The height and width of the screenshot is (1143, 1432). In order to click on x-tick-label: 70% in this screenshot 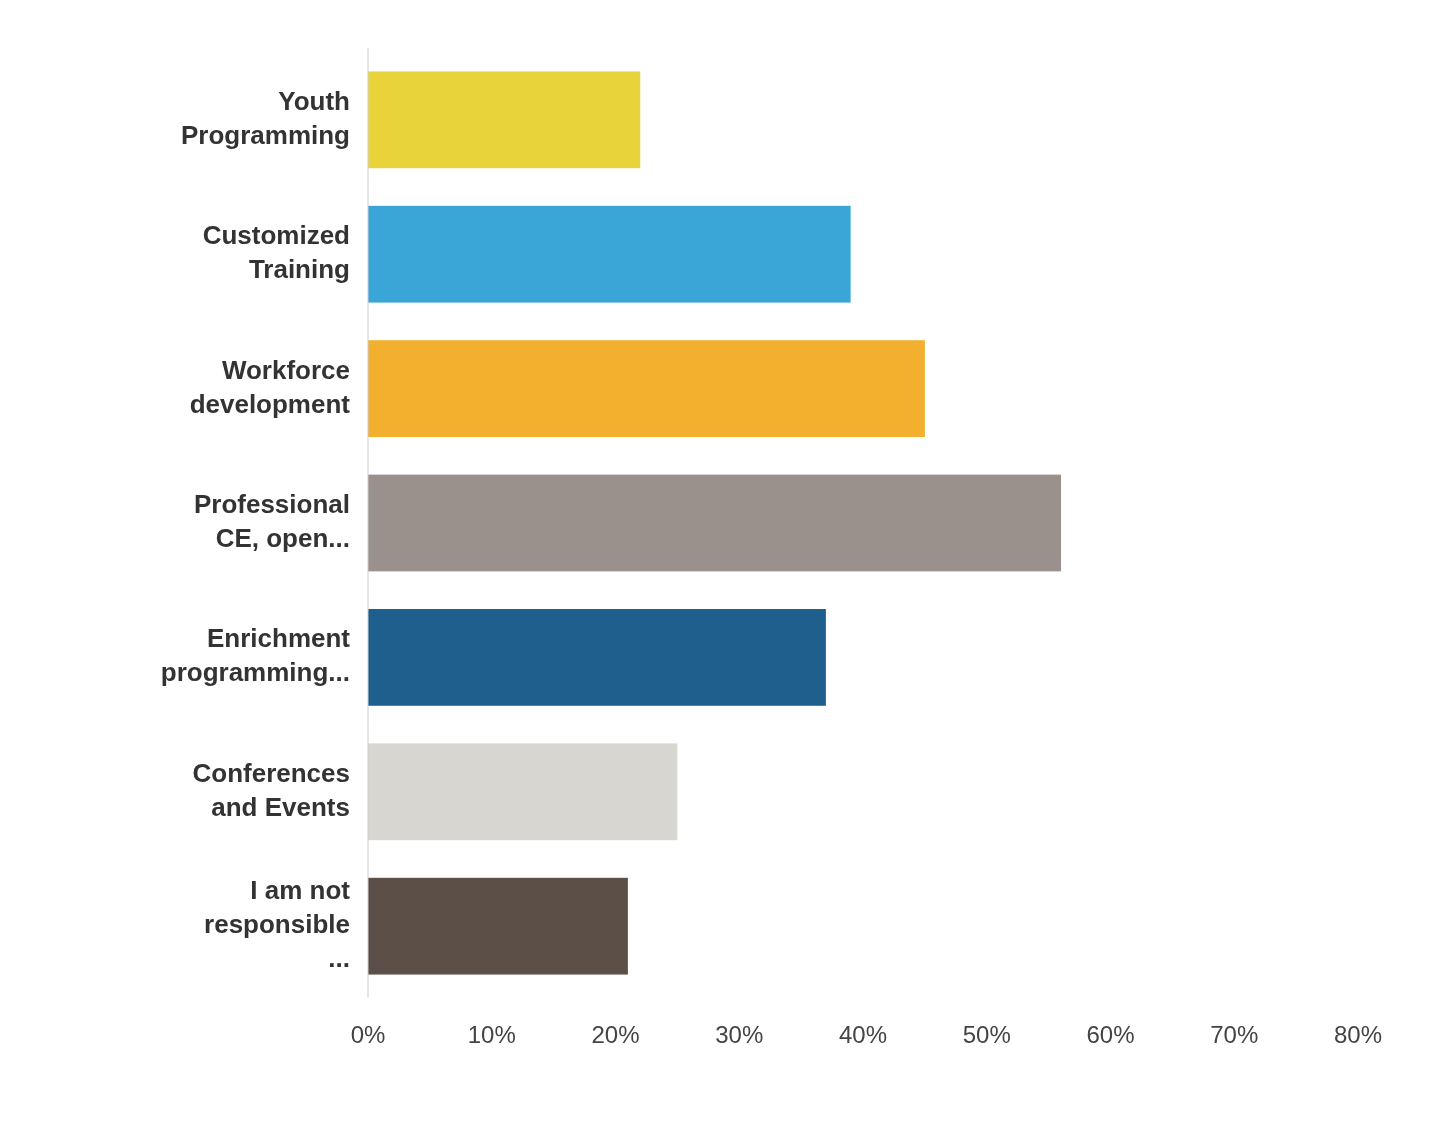, I will do `click(1234, 1034)`.